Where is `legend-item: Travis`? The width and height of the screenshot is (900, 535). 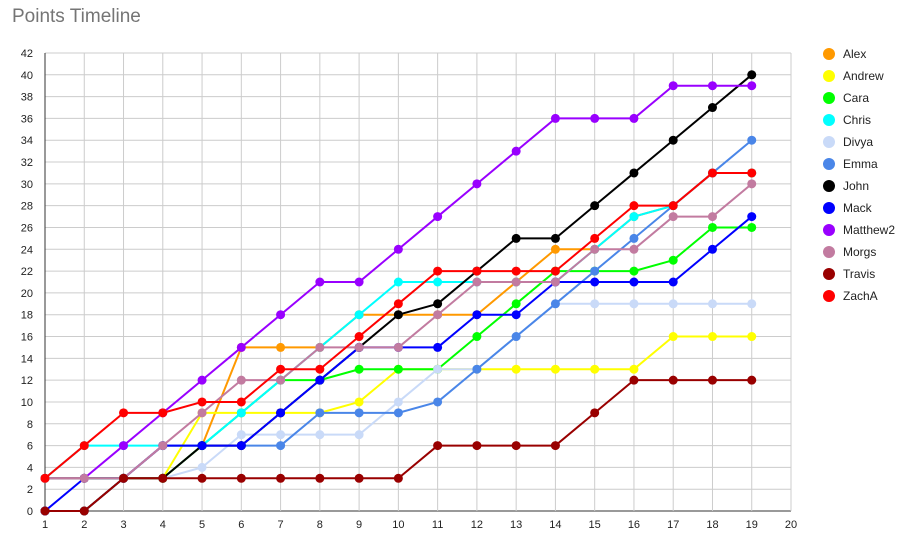 legend-item: Travis is located at coordinates (849, 274).